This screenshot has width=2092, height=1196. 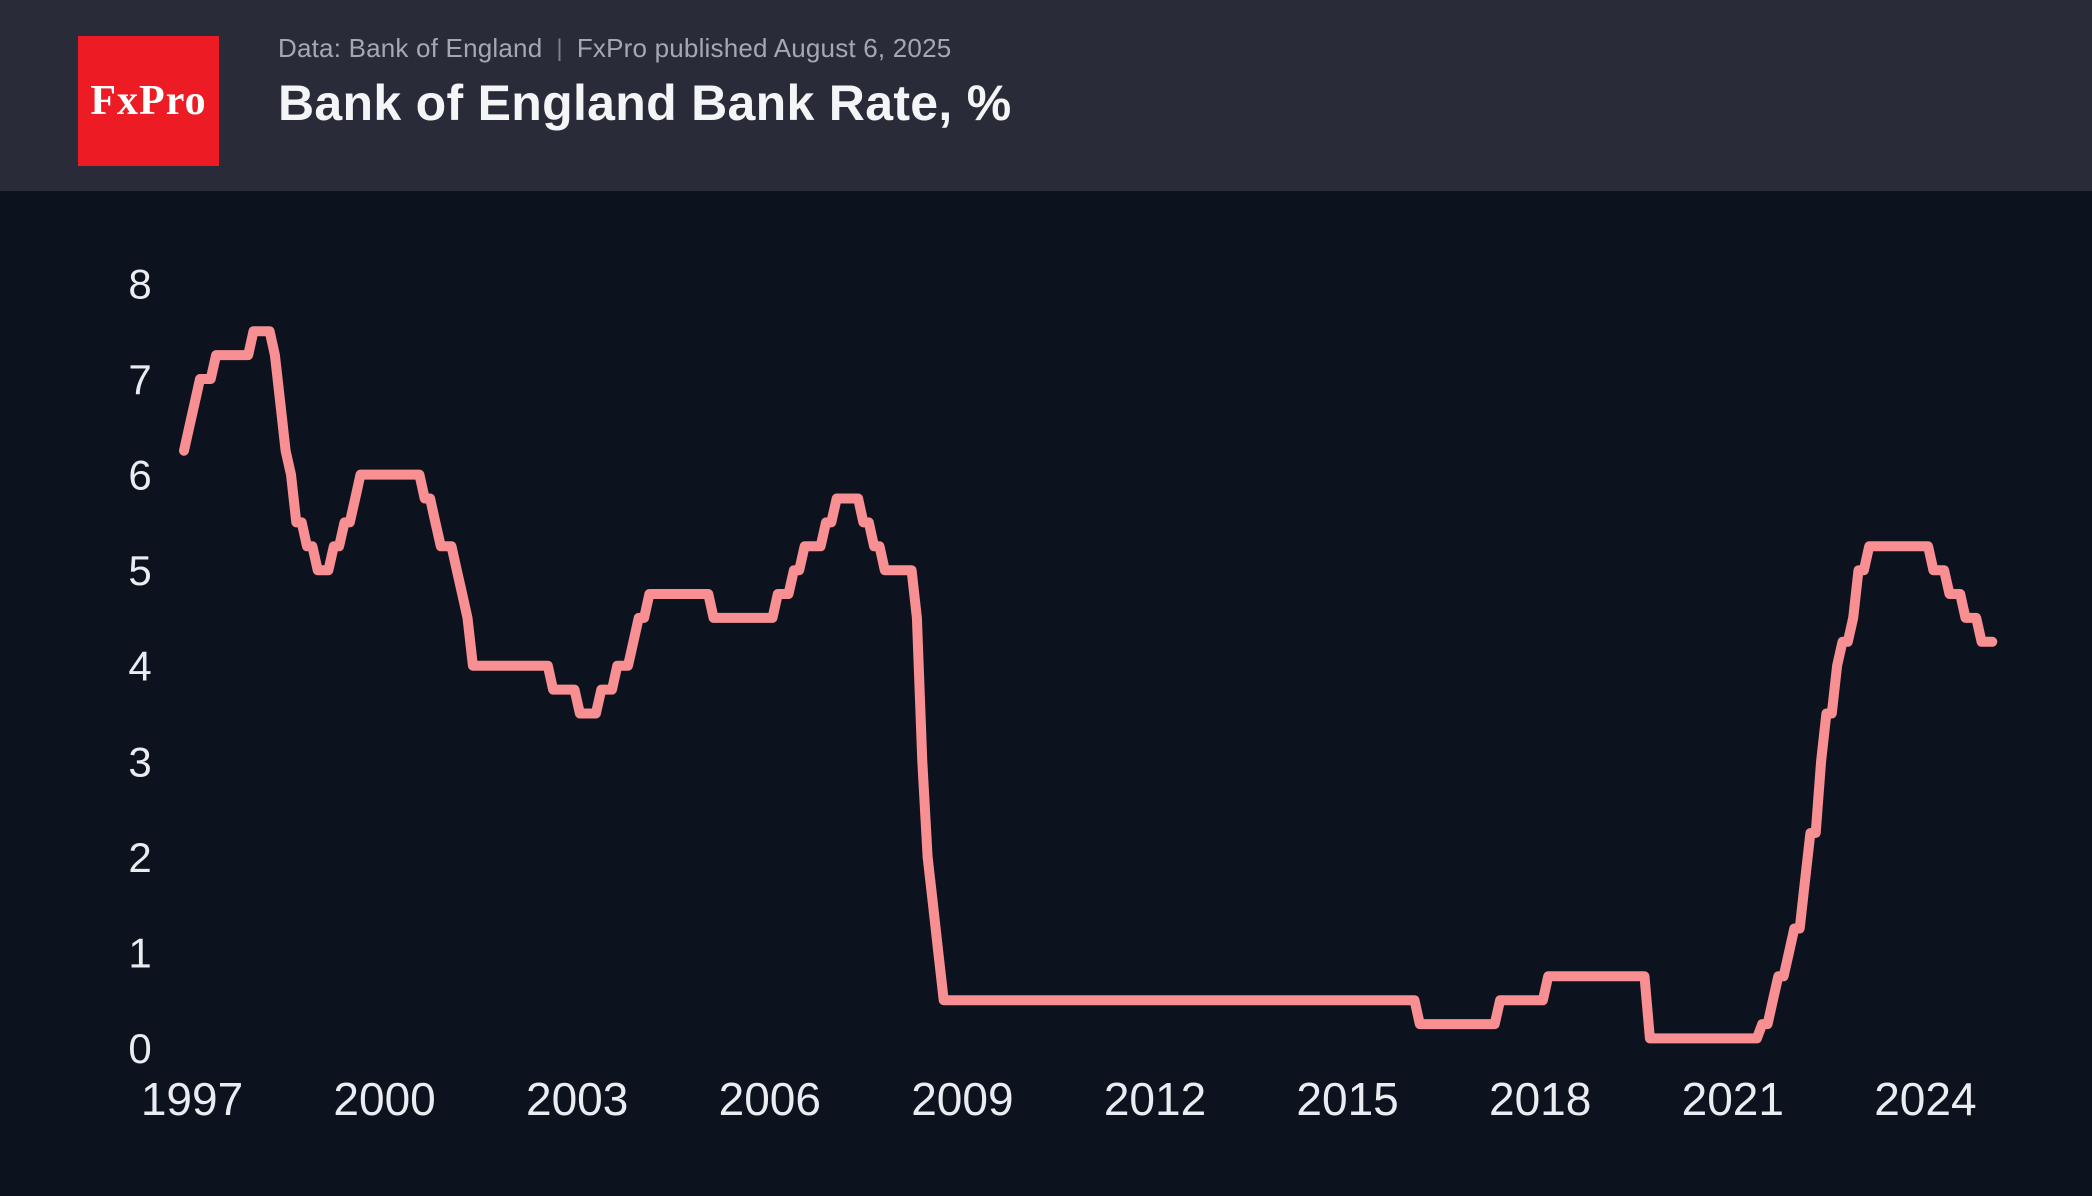 What do you see at coordinates (770, 1099) in the screenshot?
I see `x-tick-label: 2006` at bounding box center [770, 1099].